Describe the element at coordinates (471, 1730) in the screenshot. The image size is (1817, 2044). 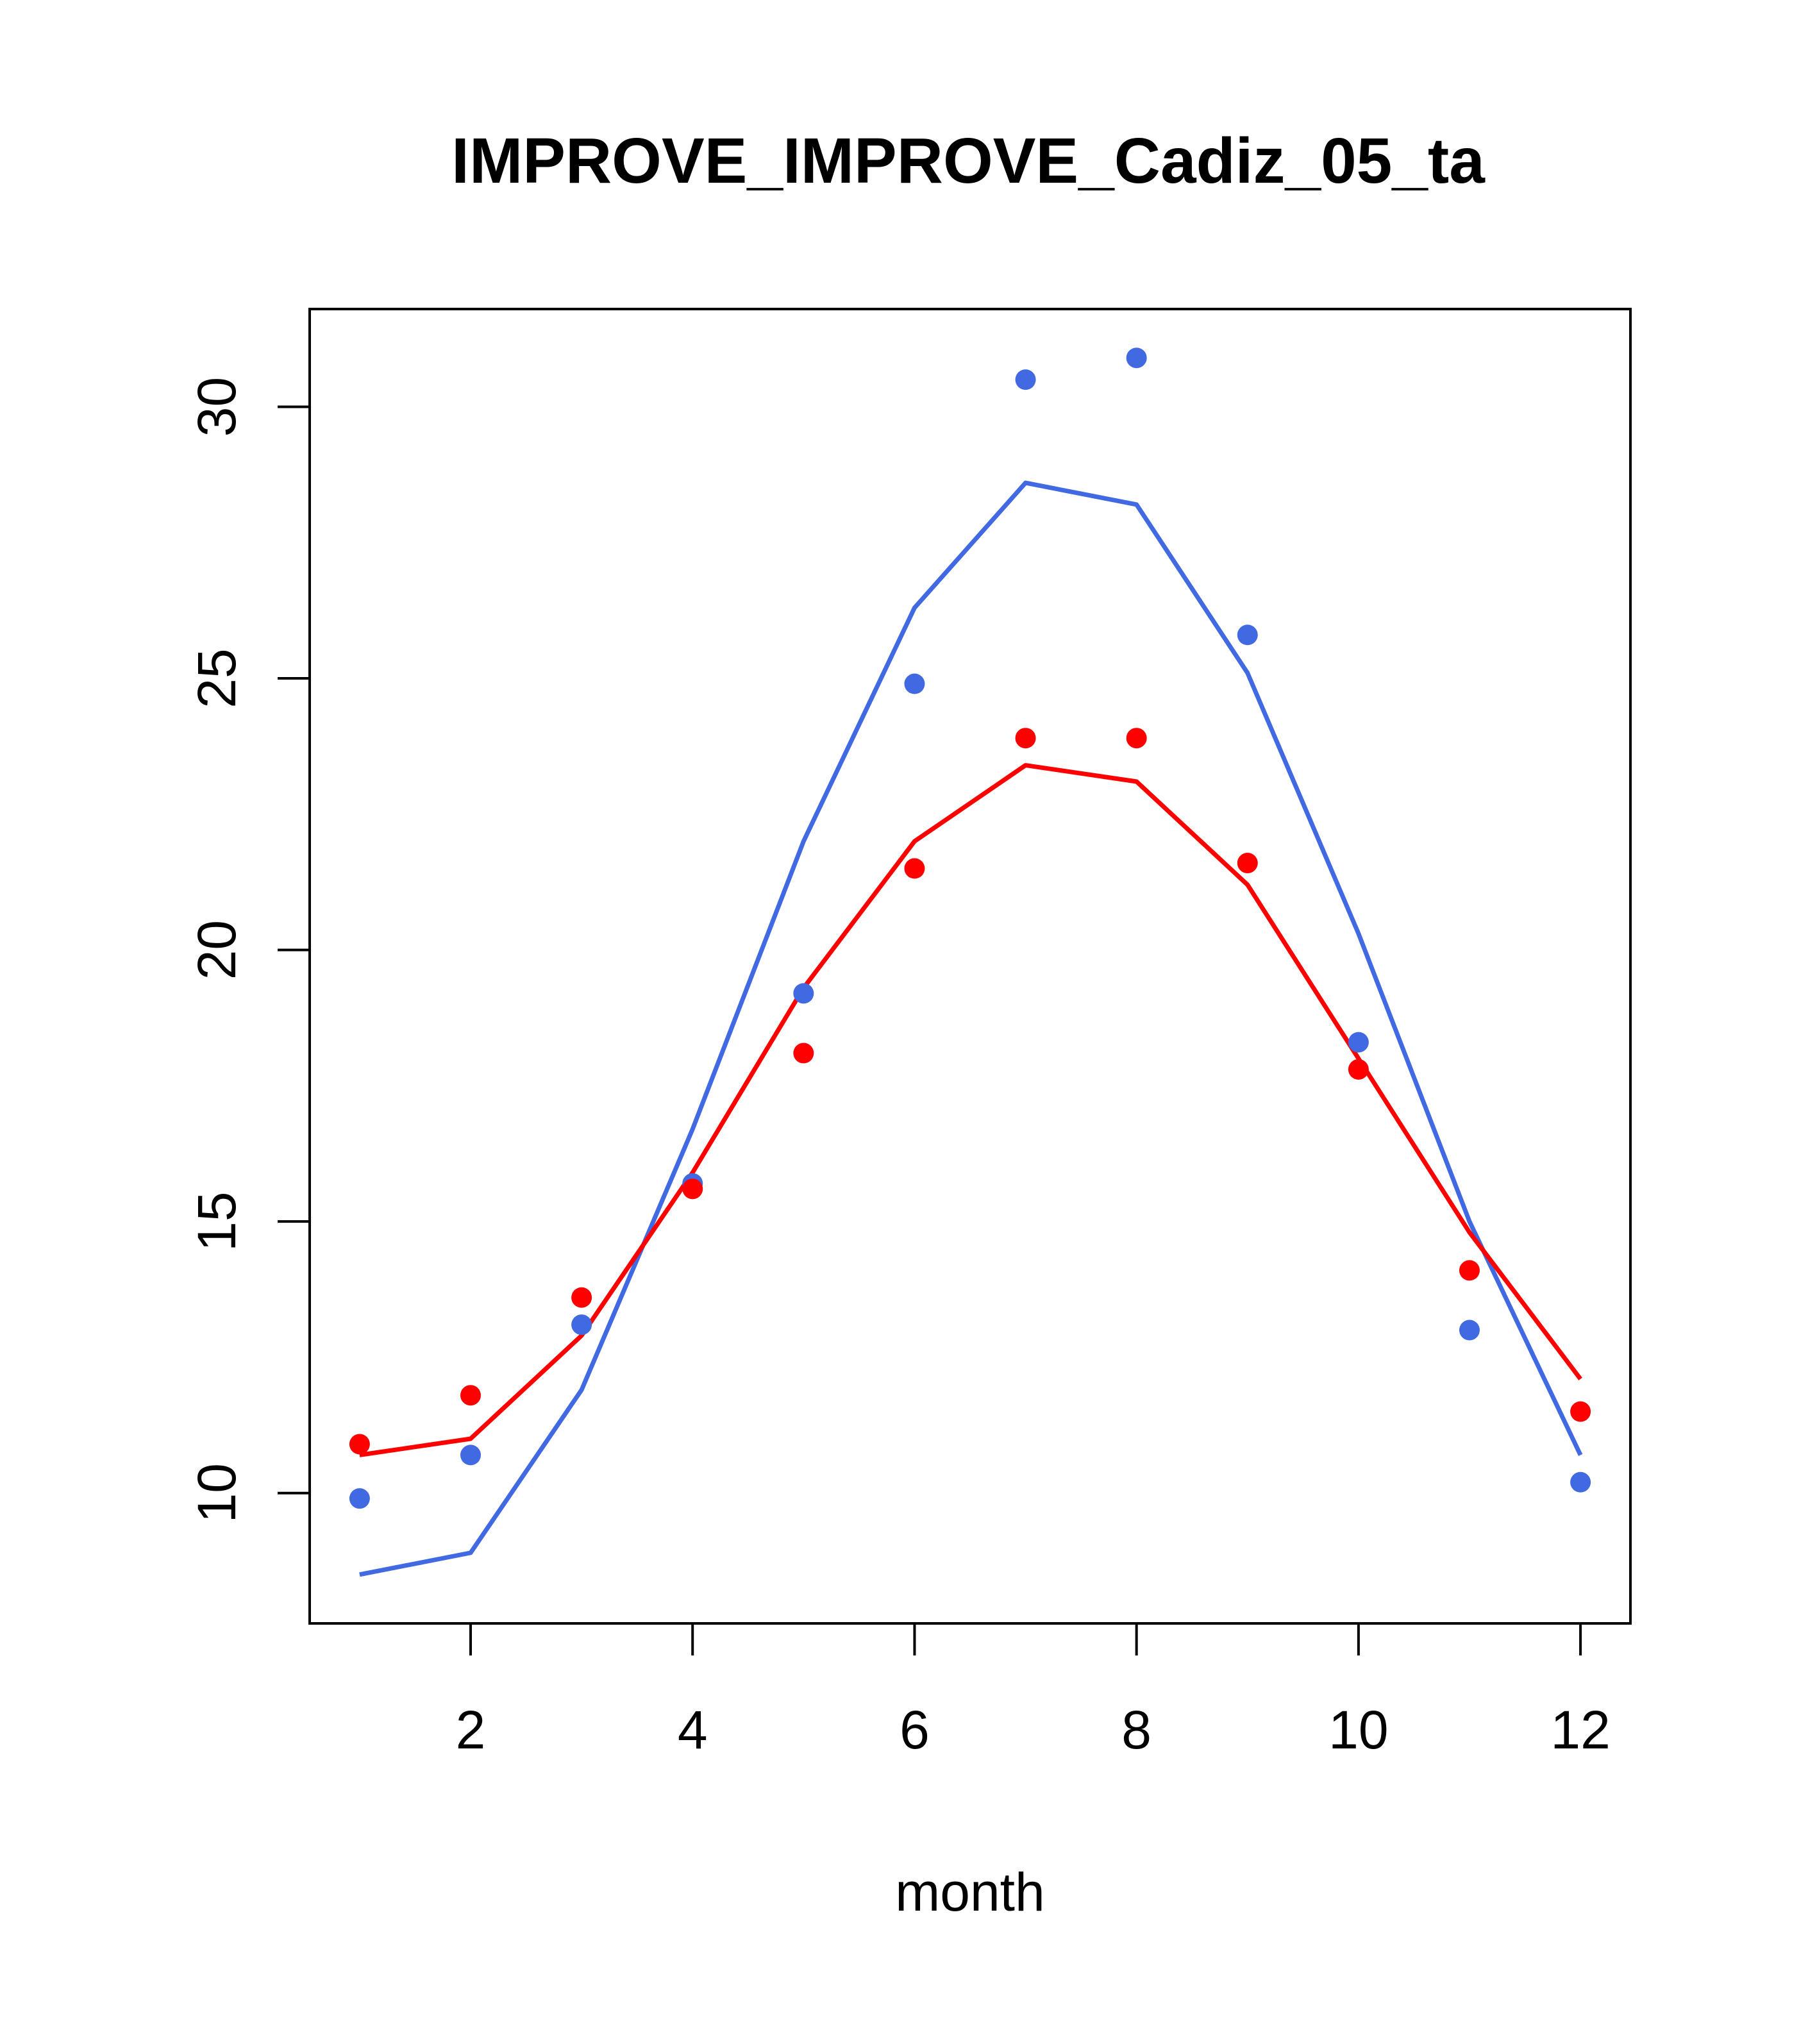
I see `x-tick-label: 2` at that location.